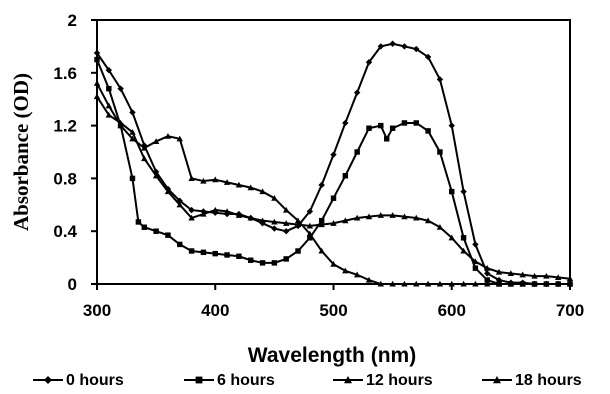 This screenshot has height=394, width=610. I want to click on y-tick-label: 0, so click(72, 284).